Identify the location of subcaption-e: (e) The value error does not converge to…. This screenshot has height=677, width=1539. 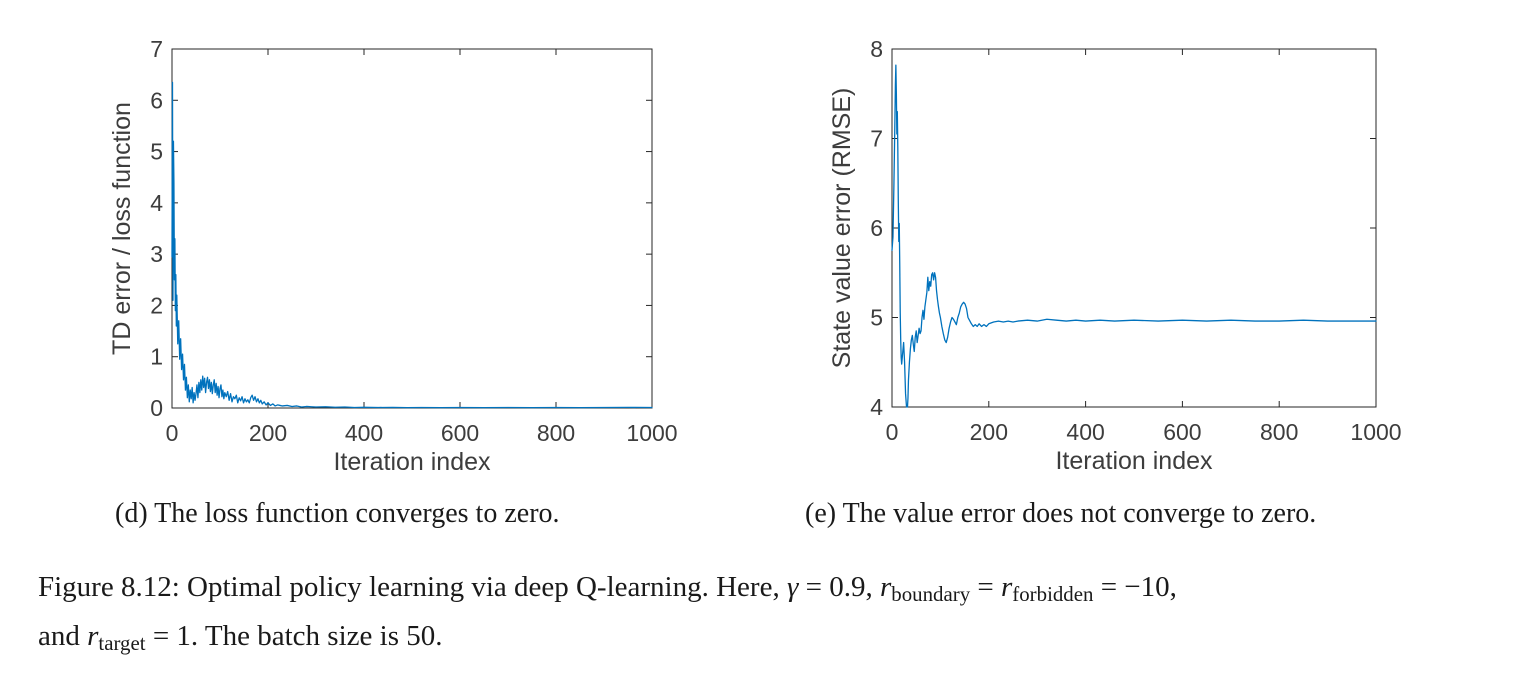
(1061, 513).